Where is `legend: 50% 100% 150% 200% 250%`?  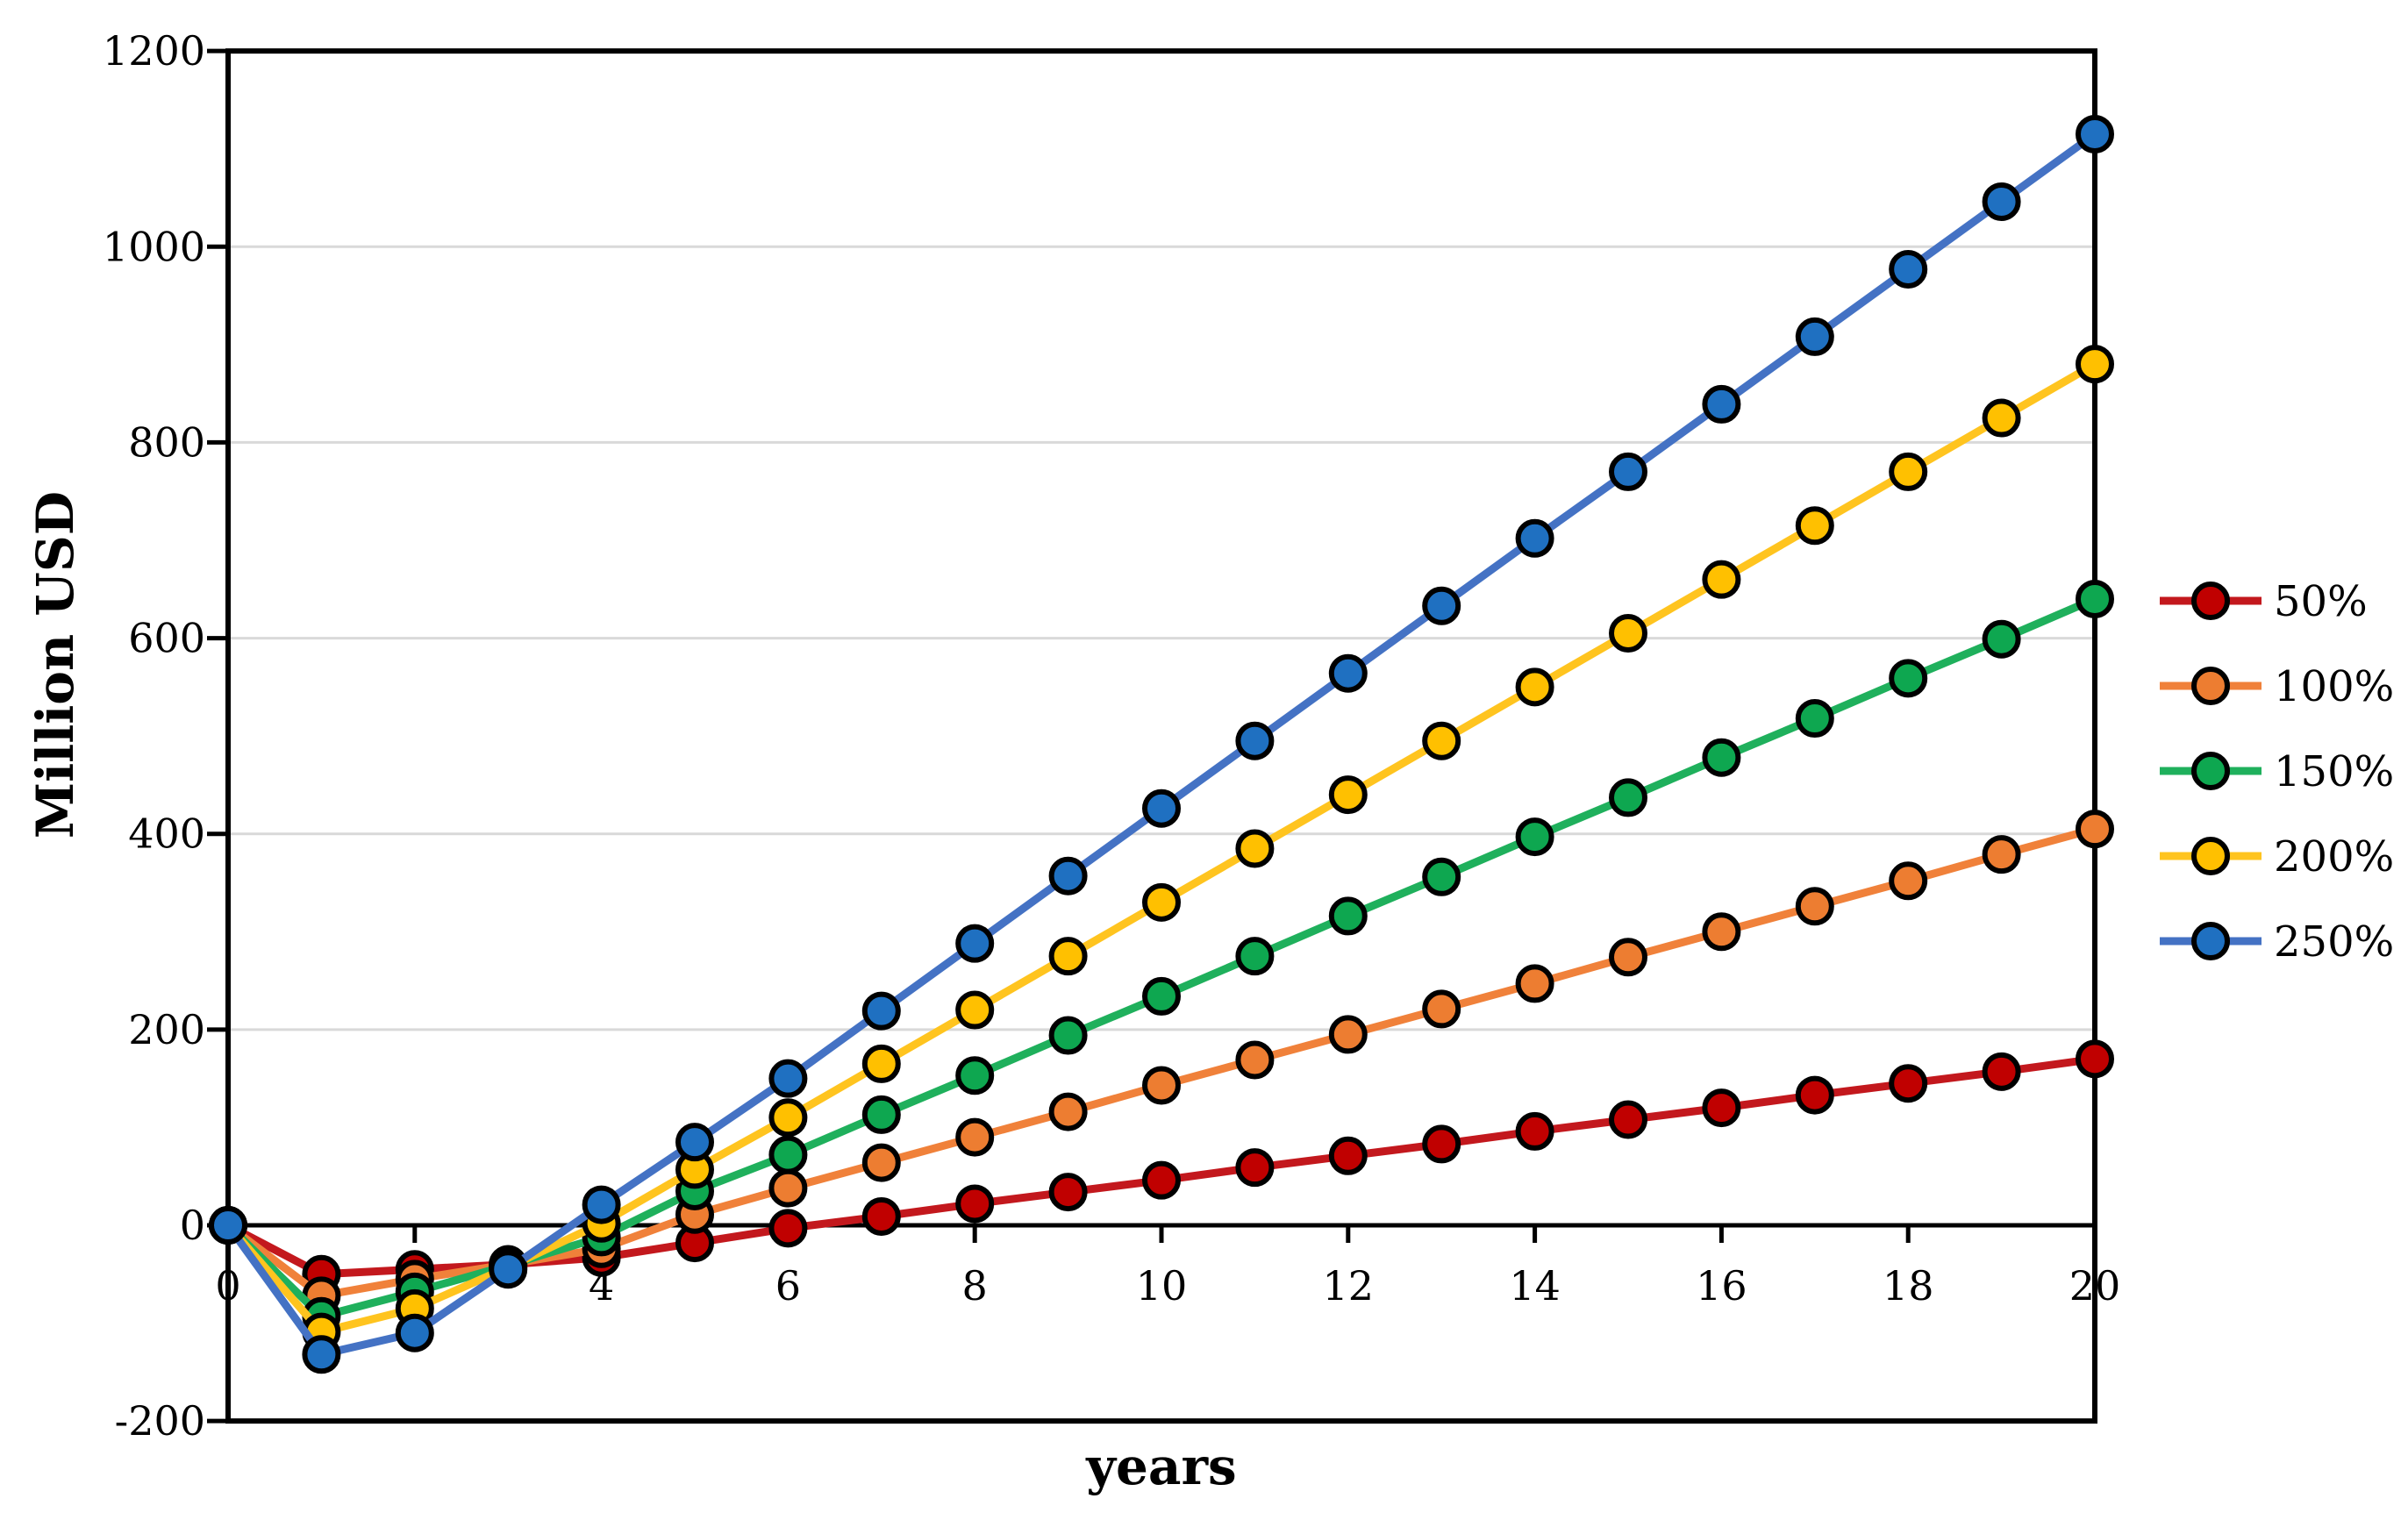 legend: 50% 100% 150% 200% 250% is located at coordinates (2277, 772).